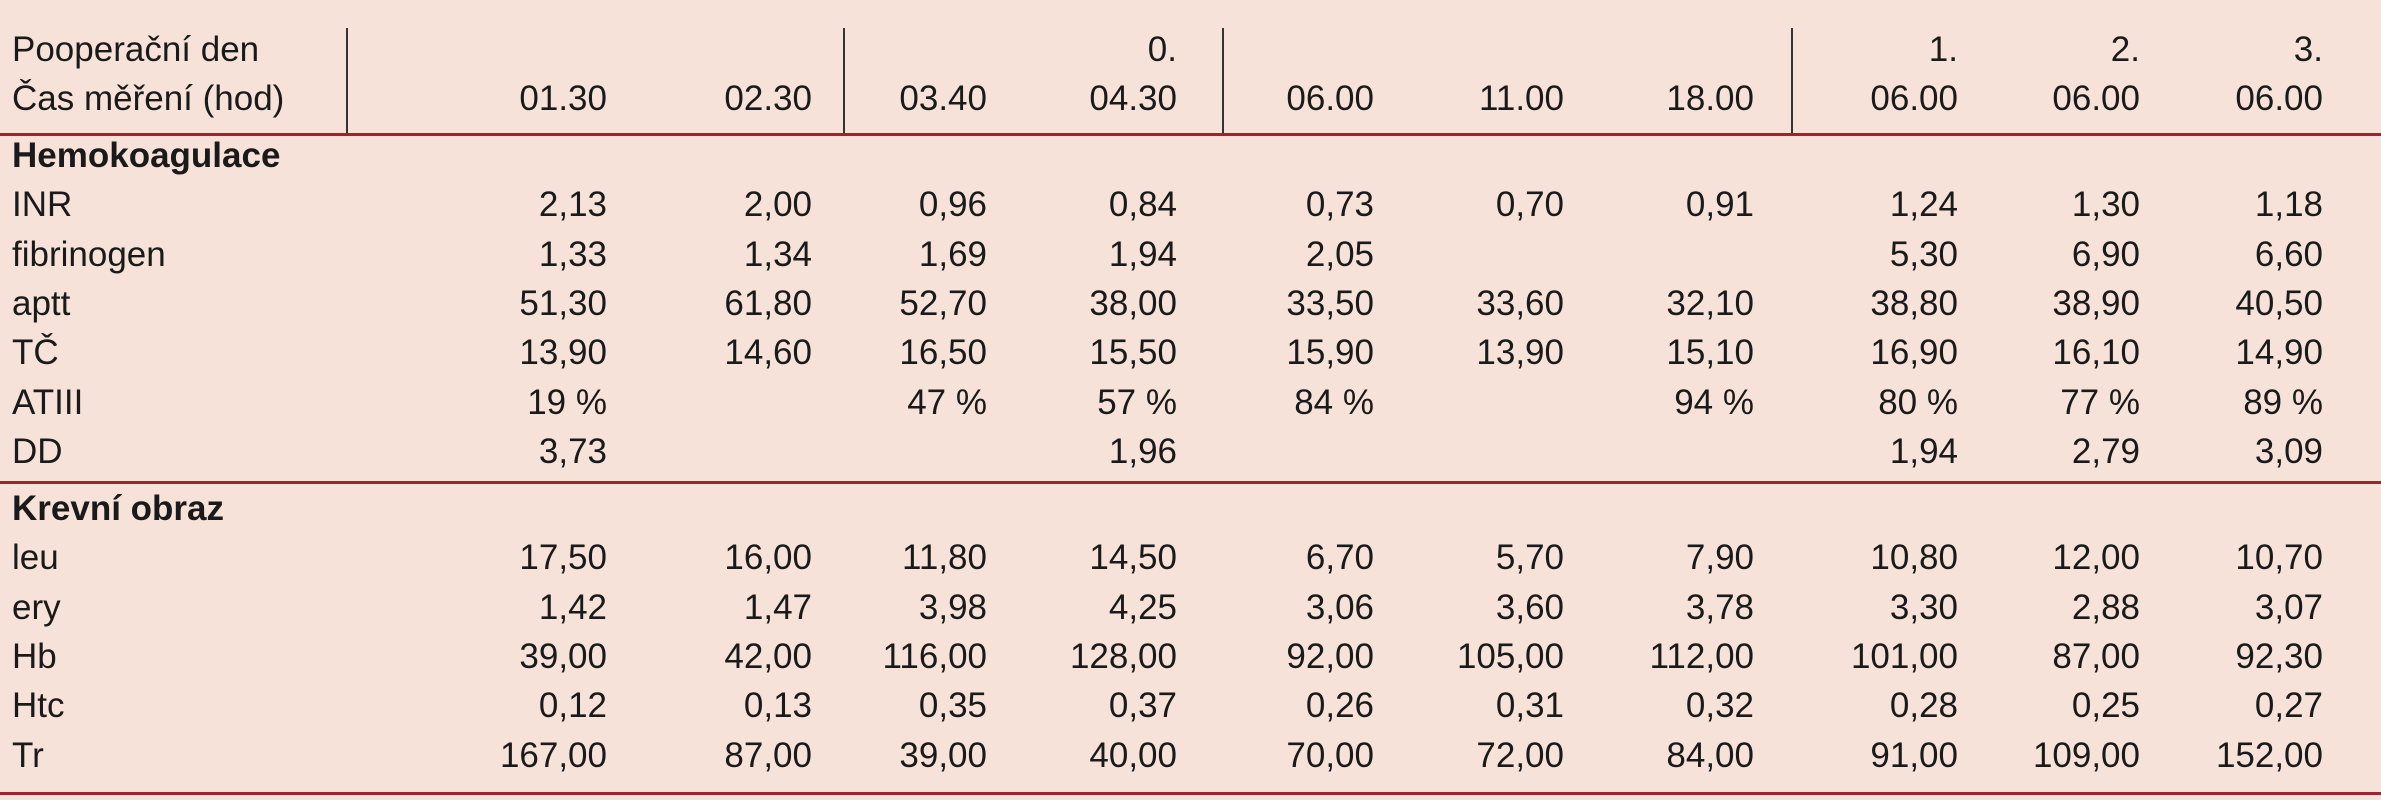 The width and height of the screenshot is (2381, 800). What do you see at coordinates (2279, 656) in the screenshot?
I see `cell-value: 92,30` at bounding box center [2279, 656].